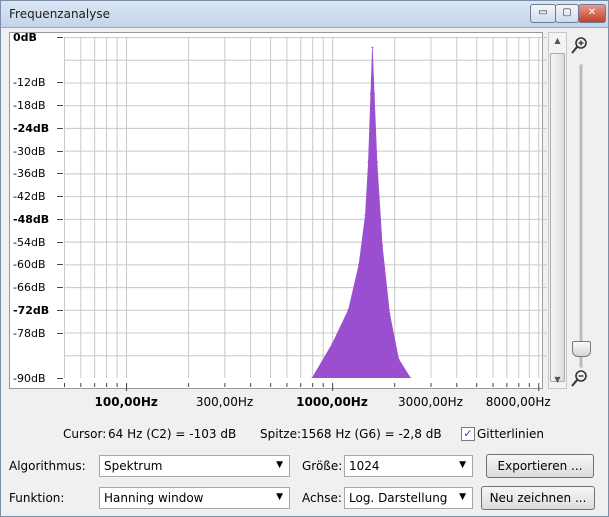 The image size is (609, 517). I want to click on y-tick-label: -60dB, so click(29, 265).